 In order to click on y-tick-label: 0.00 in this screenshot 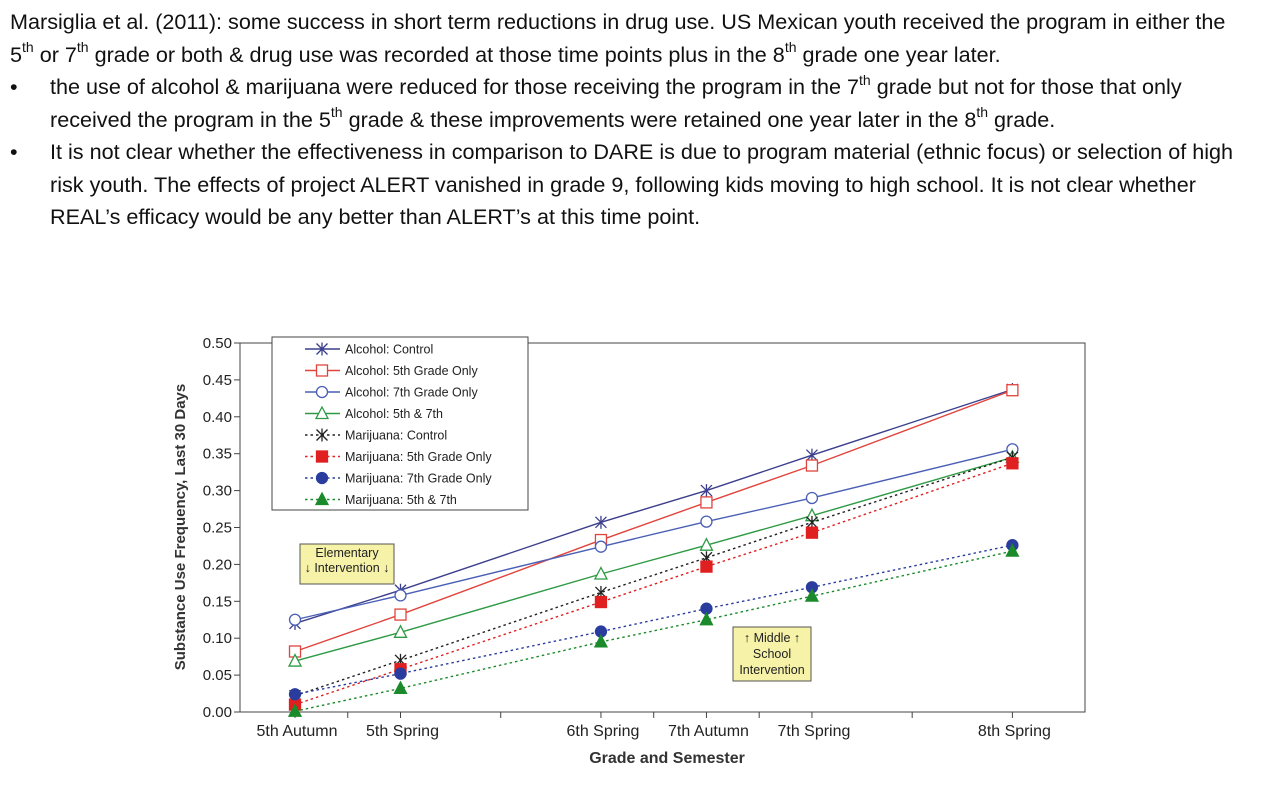, I will do `click(217, 712)`.